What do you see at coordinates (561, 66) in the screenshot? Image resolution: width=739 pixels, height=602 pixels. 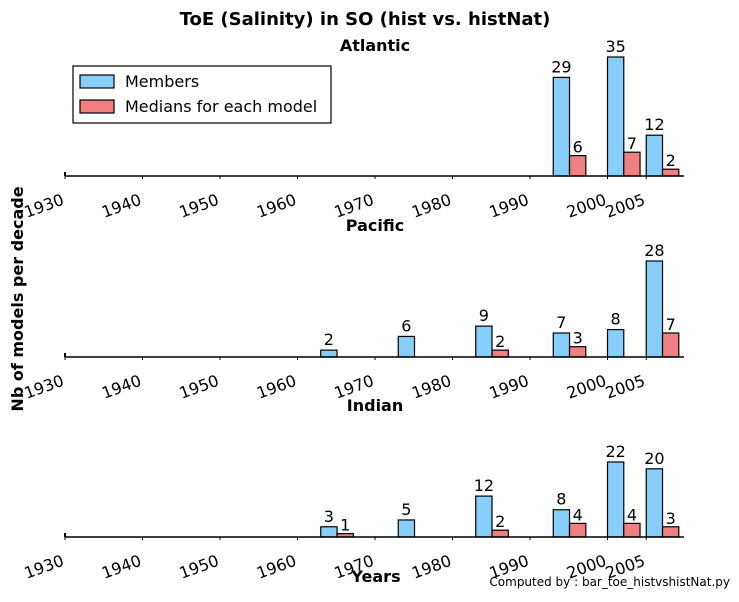 I see `data-label-members: 29` at bounding box center [561, 66].